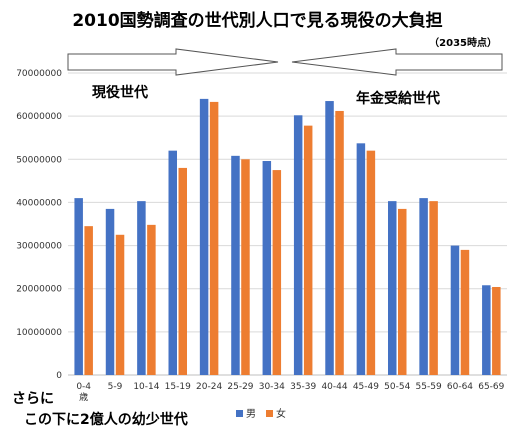 This screenshot has height=442, width=515. What do you see at coordinates (209, 387) in the screenshot?
I see `x-category-label: 20-24` at bounding box center [209, 387].